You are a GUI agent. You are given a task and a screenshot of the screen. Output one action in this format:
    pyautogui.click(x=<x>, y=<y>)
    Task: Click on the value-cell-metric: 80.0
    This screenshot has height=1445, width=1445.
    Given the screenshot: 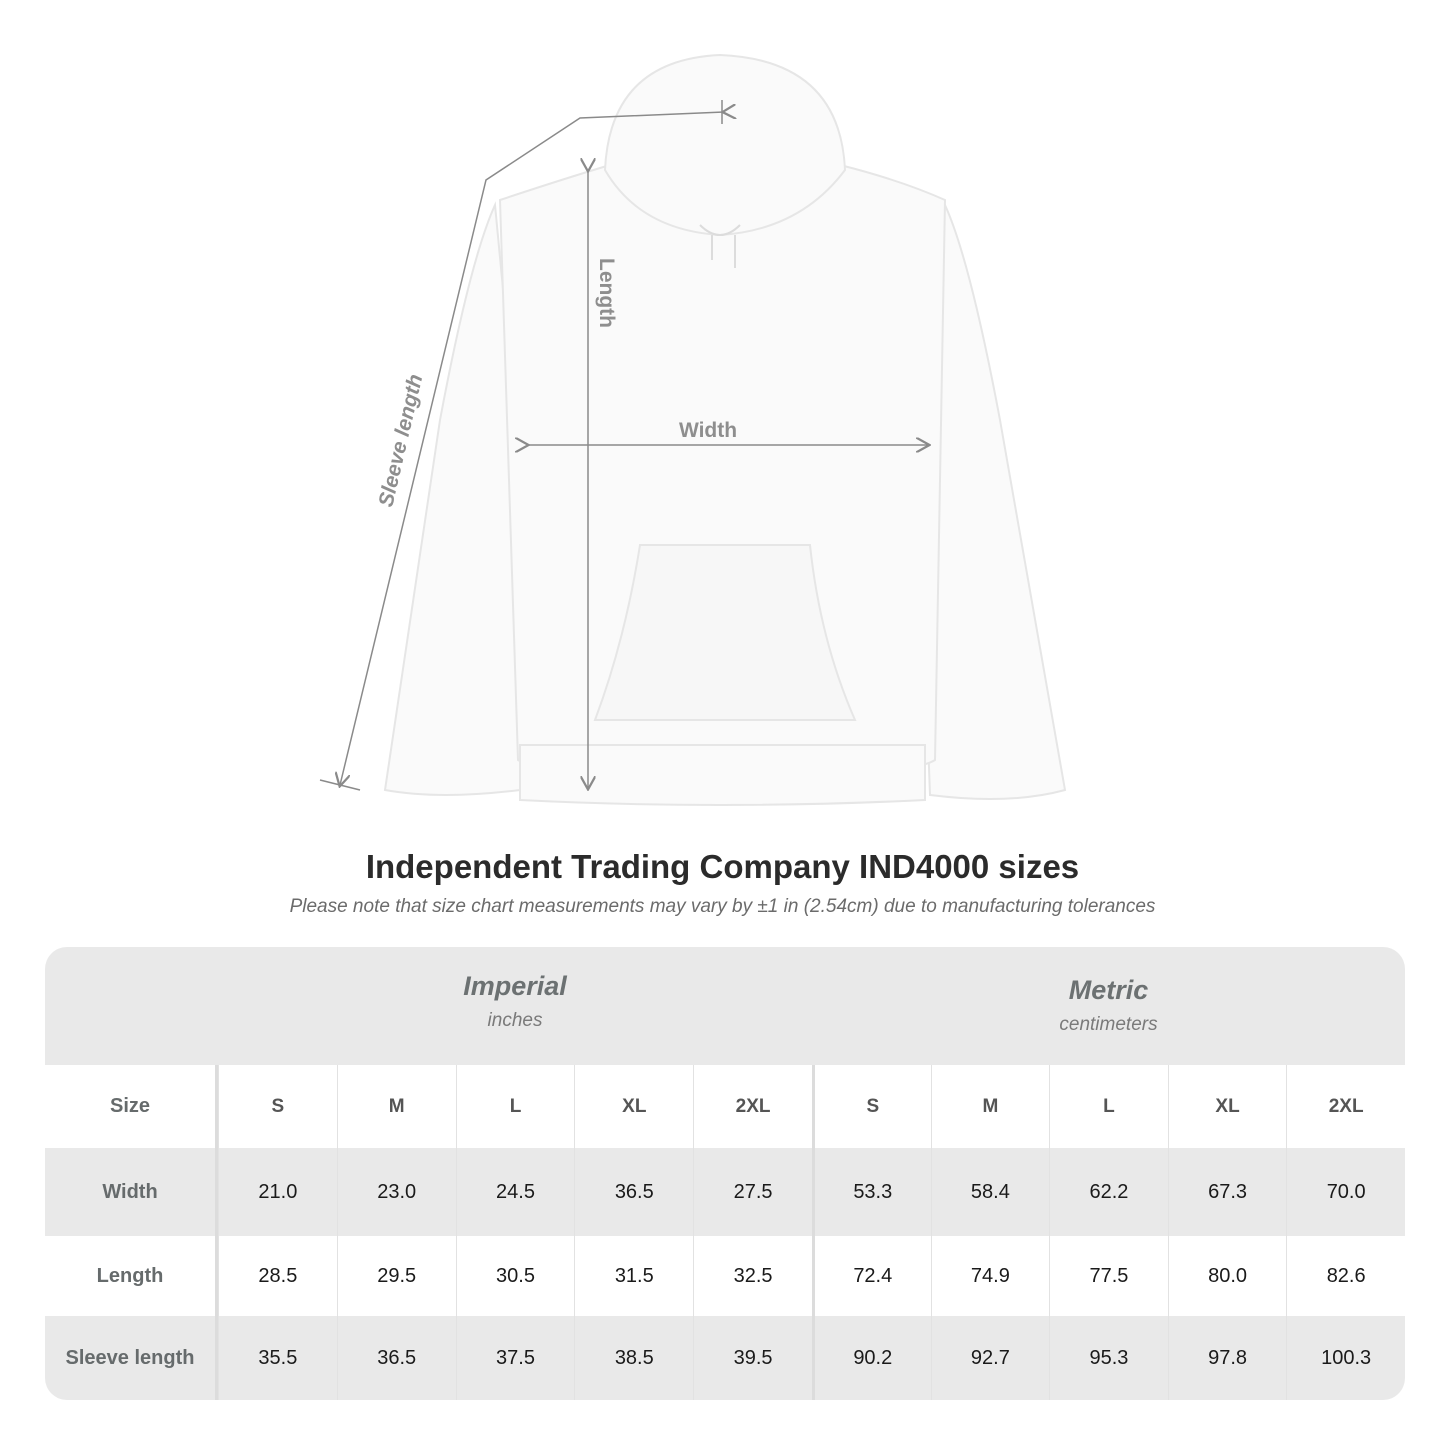 What is the action you would take?
    pyautogui.click(x=1227, y=1276)
    